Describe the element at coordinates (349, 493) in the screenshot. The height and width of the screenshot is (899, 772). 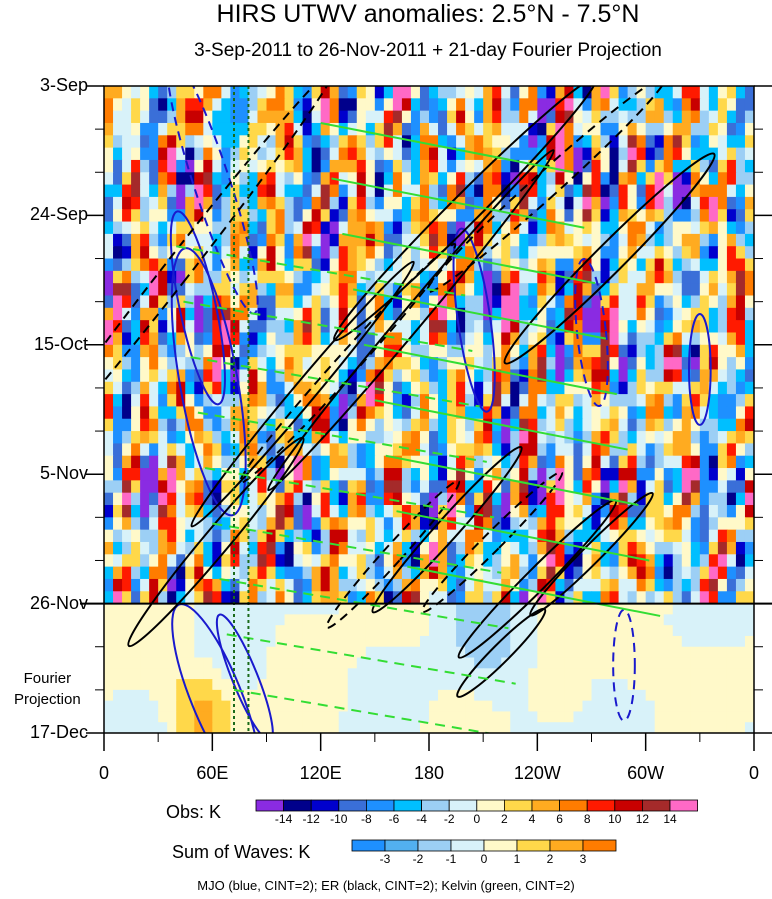
I see `kelvin-contour` at that location.